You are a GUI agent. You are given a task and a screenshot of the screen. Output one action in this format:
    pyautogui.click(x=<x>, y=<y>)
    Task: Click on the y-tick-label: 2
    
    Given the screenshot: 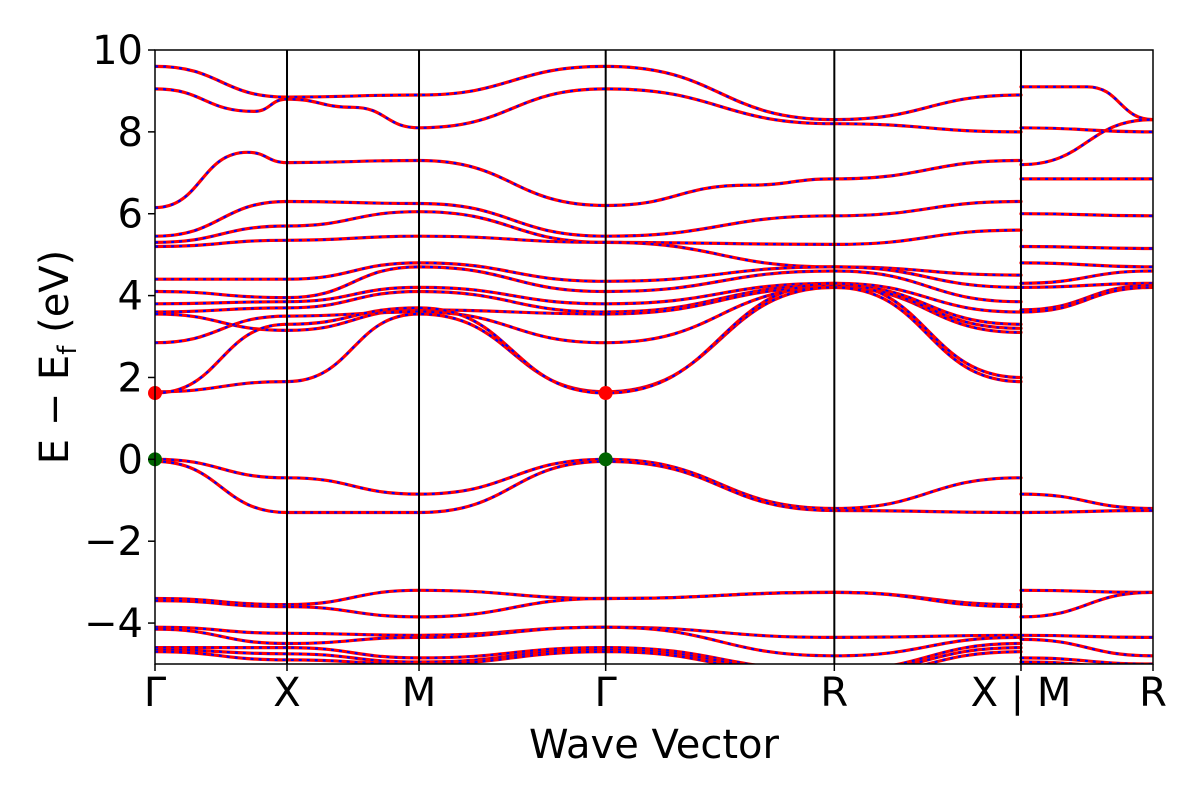 What is the action you would take?
    pyautogui.click(x=130, y=378)
    